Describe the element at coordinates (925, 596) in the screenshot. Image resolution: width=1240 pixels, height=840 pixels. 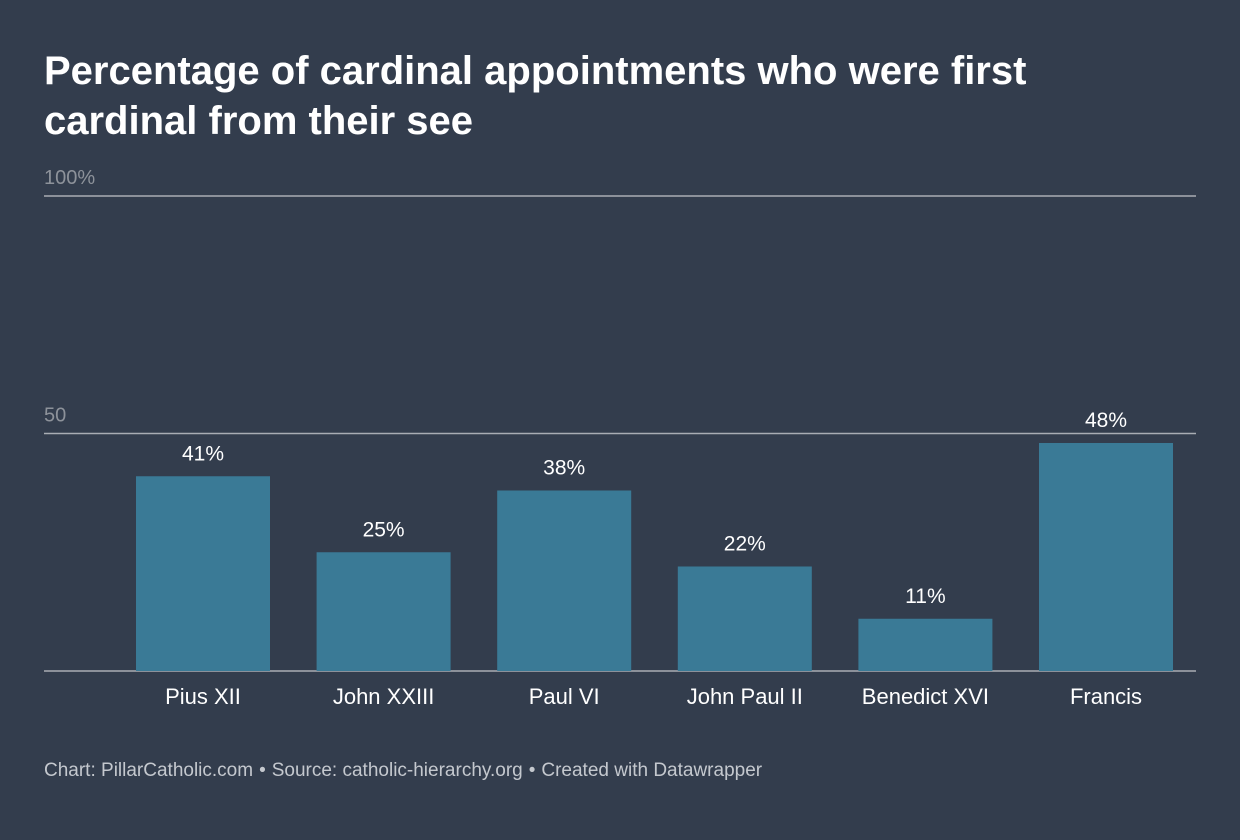
I see `value-label: 11%` at that location.